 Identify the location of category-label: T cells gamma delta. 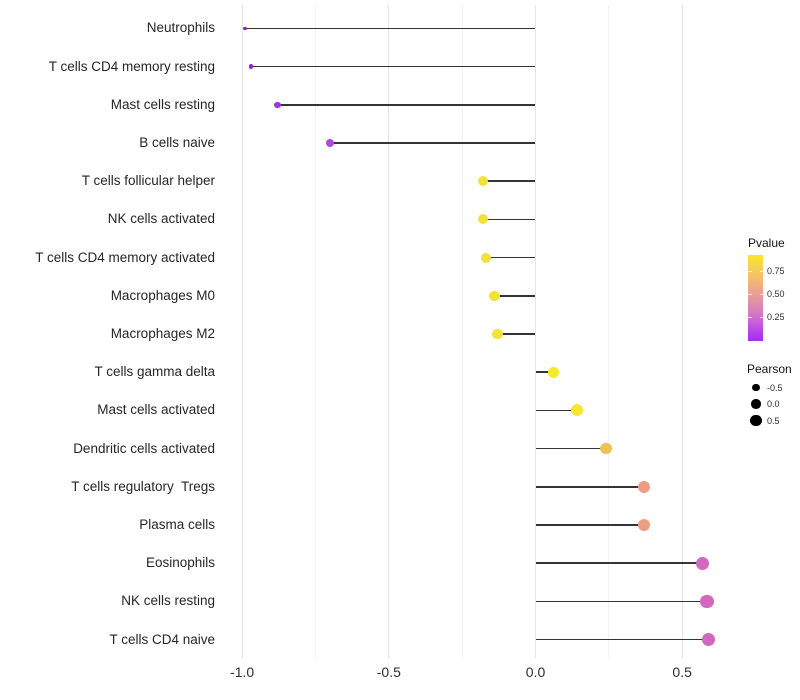
(154, 372).